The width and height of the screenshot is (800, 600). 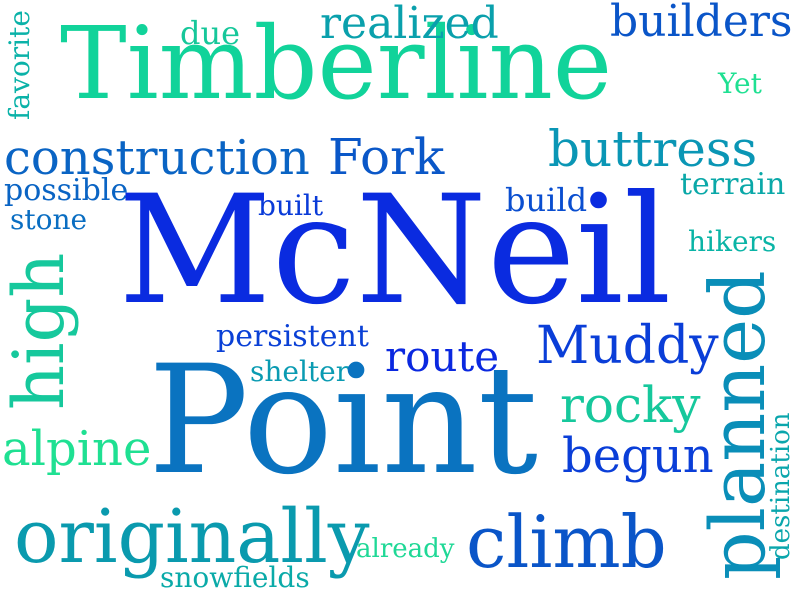 I want to click on word-possible: possible, so click(x=66, y=190).